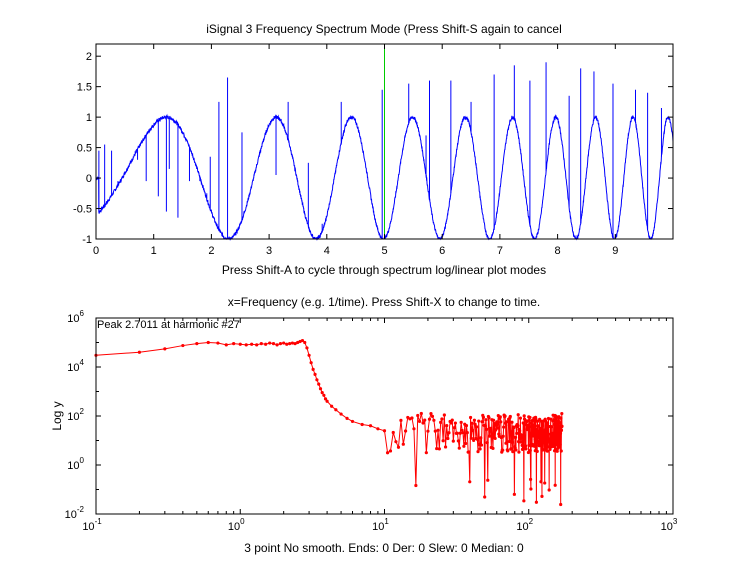 The image size is (744, 577). Describe the element at coordinates (168, 325) in the screenshot. I see `peak-annotation: Peak 2.7011 at harmonic #27` at that location.